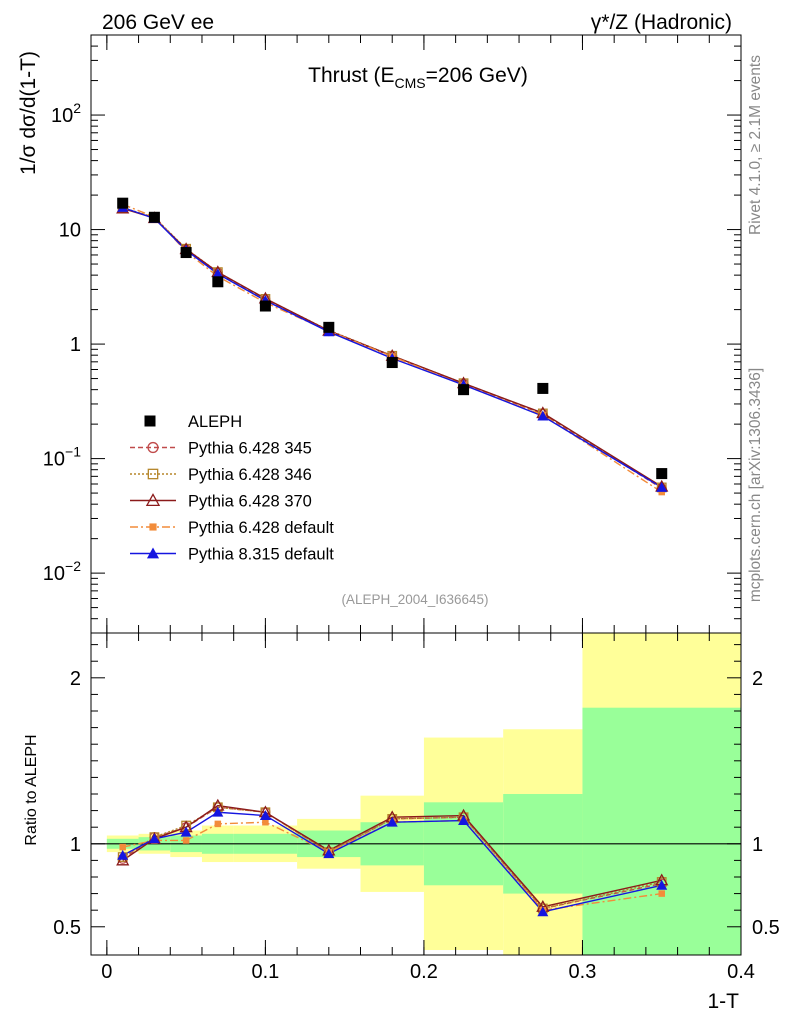  Describe the element at coordinates (31, 789) in the screenshot. I see `ratio-y-axis-label: Ratio to ALEPH` at that location.